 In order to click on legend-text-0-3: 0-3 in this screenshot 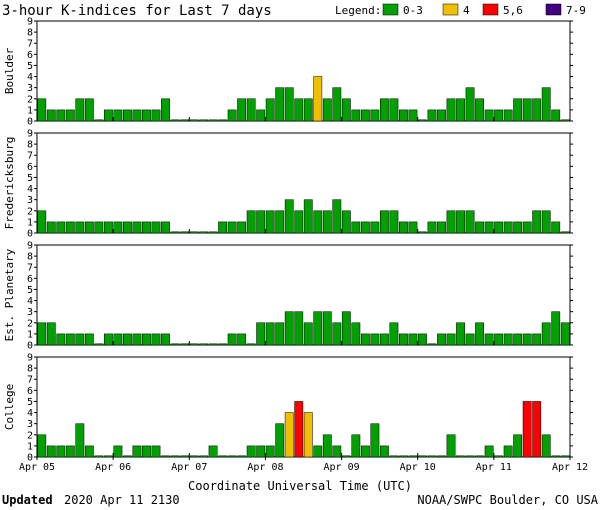, I will do `click(413, 10)`.